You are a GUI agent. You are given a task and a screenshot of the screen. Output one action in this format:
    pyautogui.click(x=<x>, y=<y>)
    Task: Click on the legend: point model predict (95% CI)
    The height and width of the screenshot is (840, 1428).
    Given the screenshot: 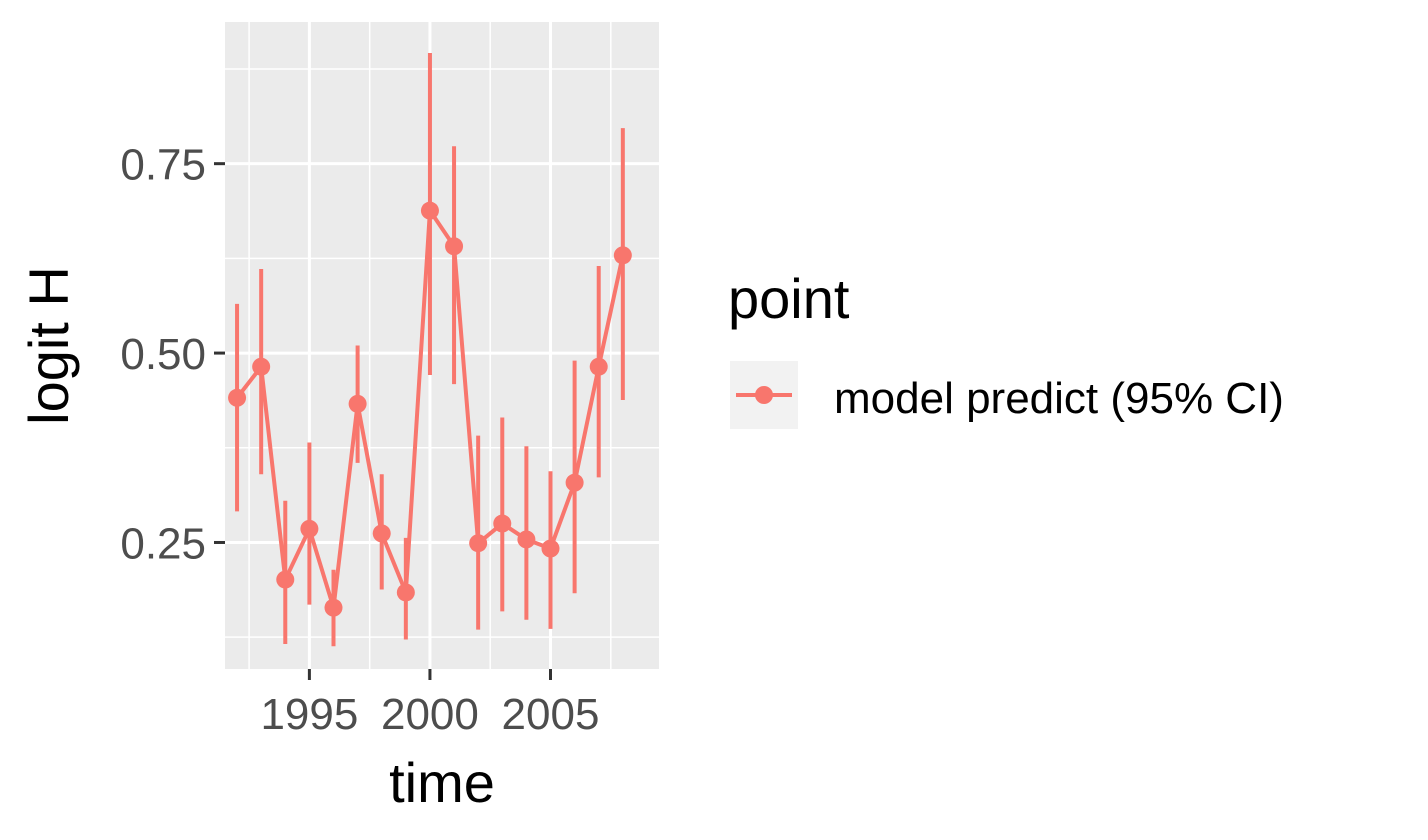 What is the action you would take?
    pyautogui.click(x=1006, y=348)
    